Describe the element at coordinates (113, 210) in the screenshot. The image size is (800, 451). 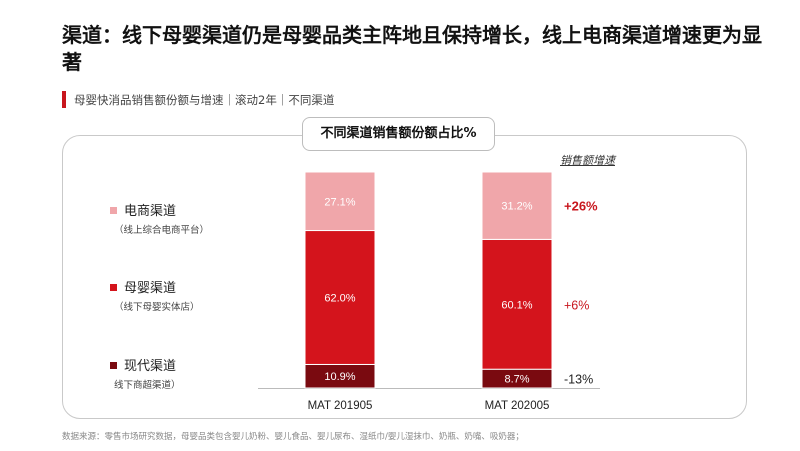
I see `legend-swatch-ecommerce` at that location.